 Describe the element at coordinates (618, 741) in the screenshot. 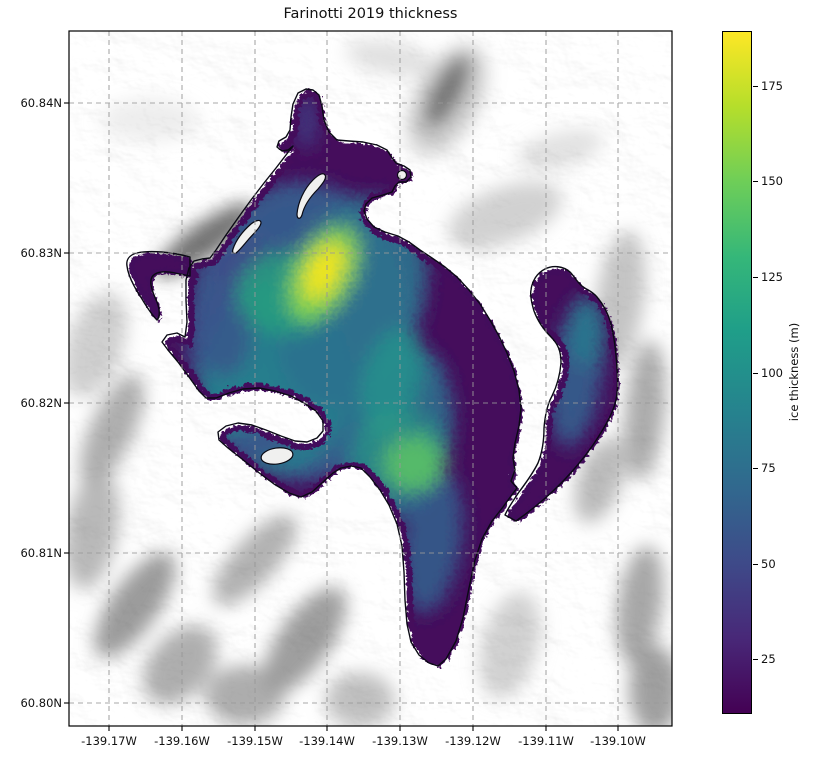

I see `x-tick-label: -139.10W` at that location.